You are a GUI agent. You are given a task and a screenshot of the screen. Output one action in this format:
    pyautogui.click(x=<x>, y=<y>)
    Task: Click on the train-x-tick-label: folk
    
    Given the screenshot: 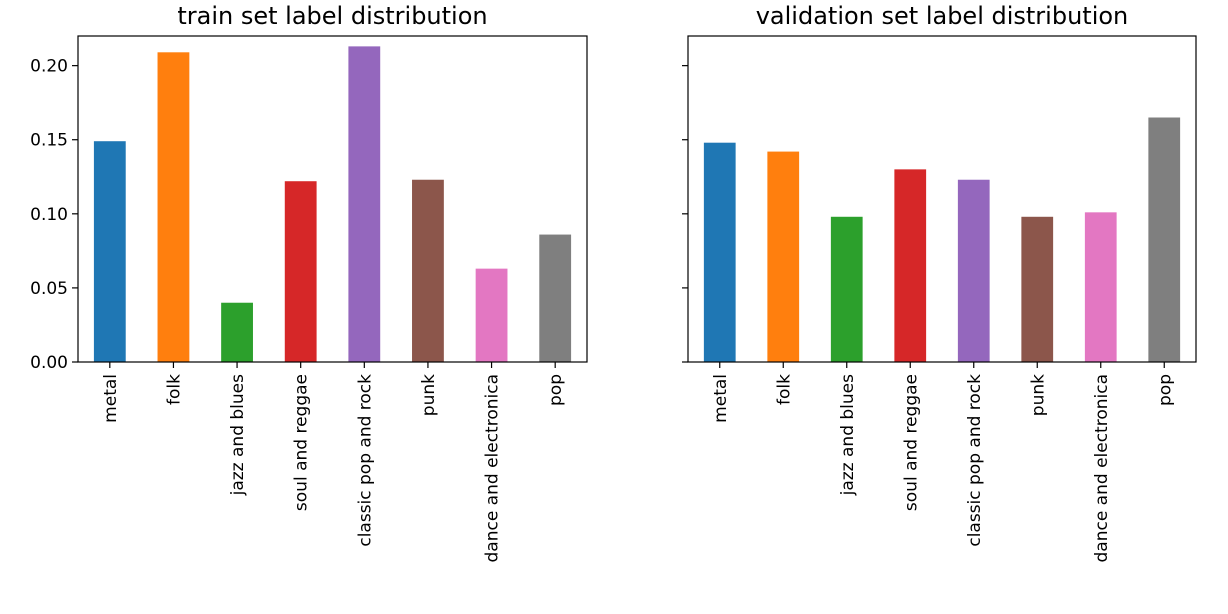 What is the action you would take?
    pyautogui.click(x=174, y=389)
    